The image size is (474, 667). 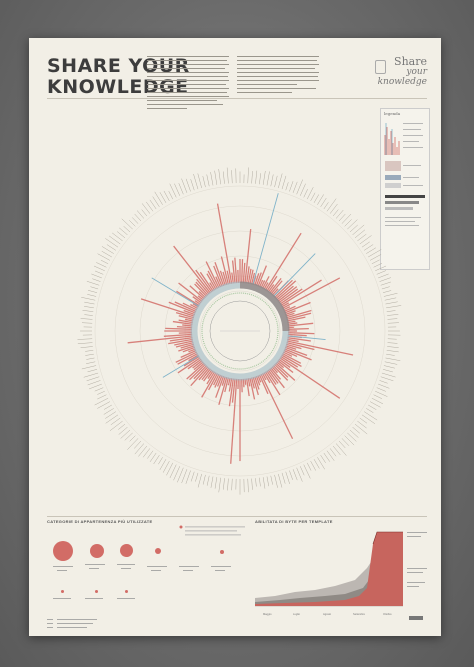 What do you see at coordinates (294, 521) in the screenshot?
I see `activity-title: ABILITATA DI BYTE PER TEMPLATE` at bounding box center [294, 521].